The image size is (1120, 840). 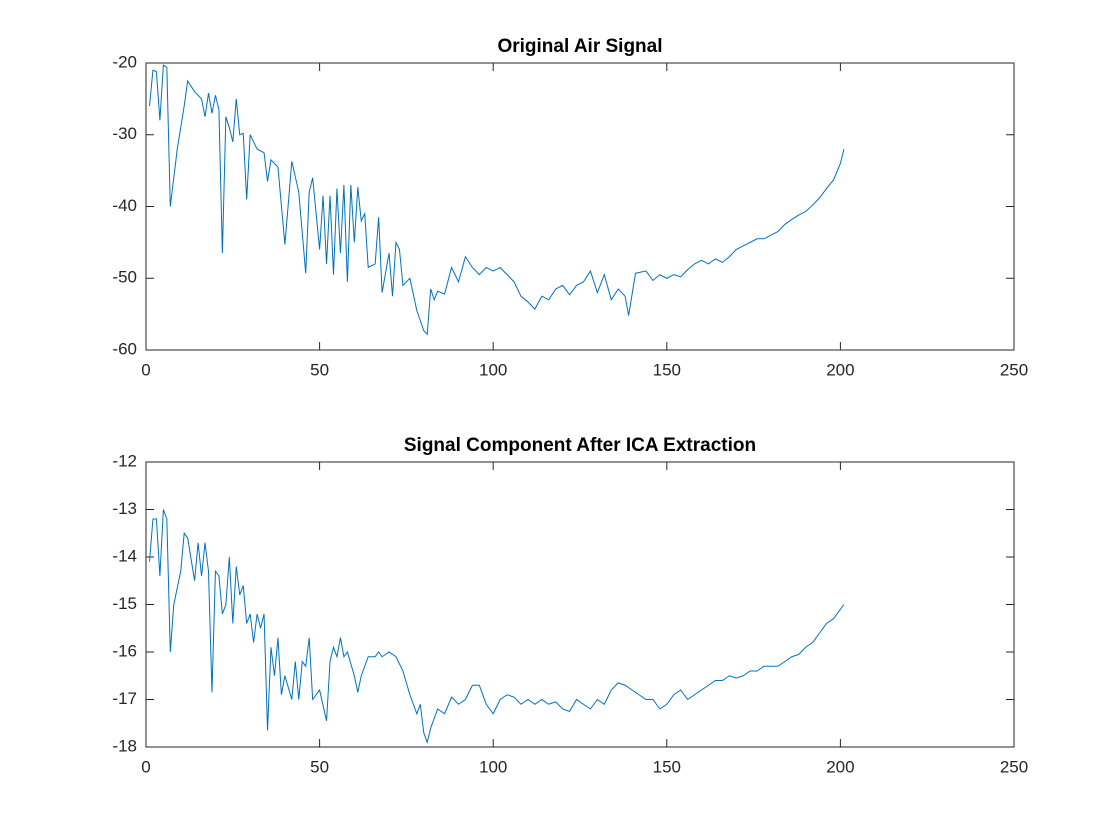 I want to click on y-tick-label: -50, so click(x=124, y=277).